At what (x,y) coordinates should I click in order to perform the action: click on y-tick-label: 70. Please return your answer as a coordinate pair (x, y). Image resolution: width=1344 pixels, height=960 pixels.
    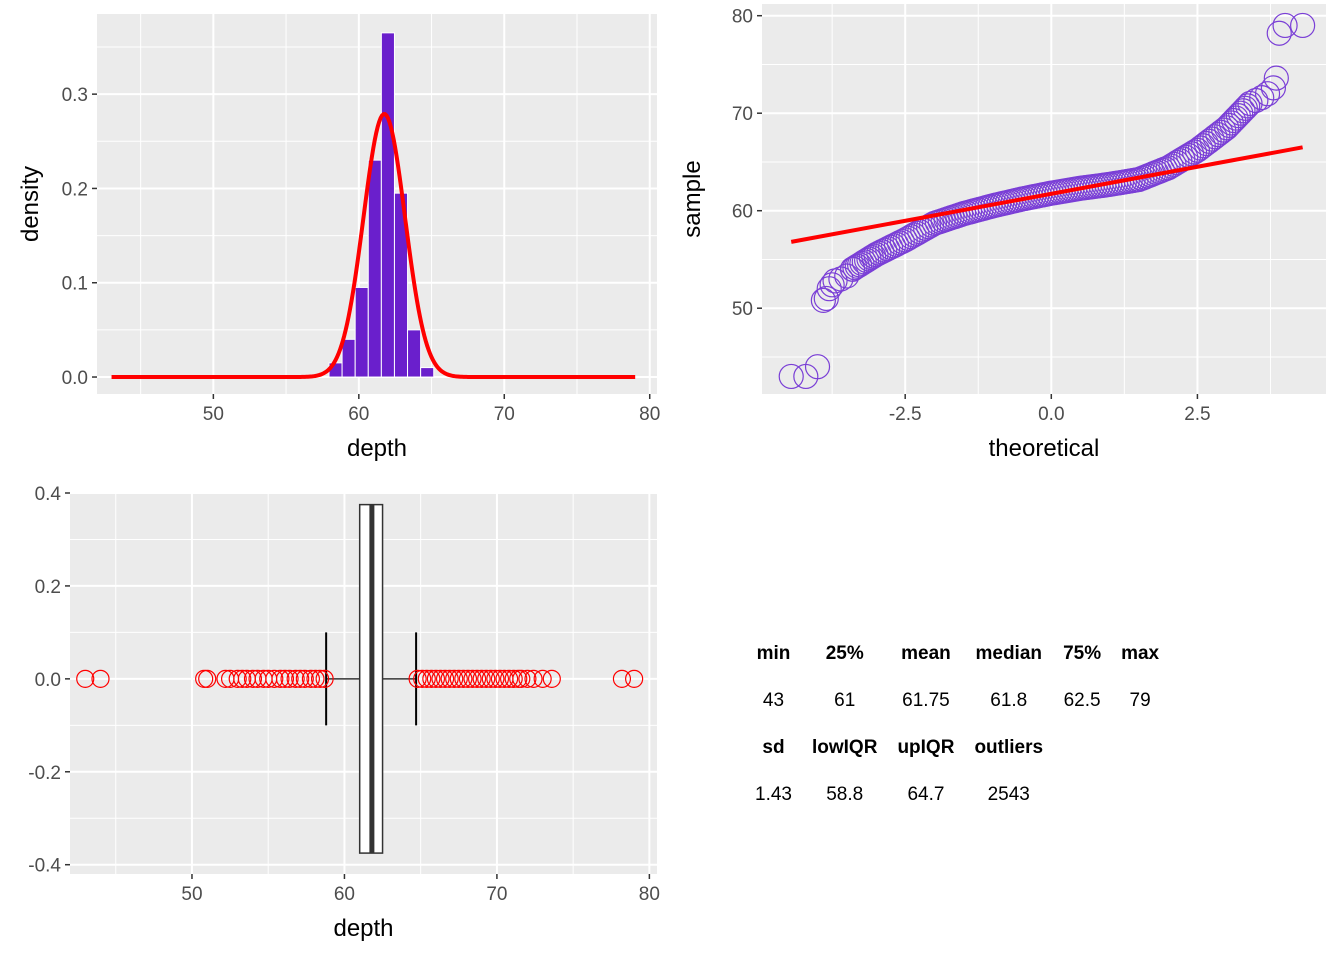
    Looking at the image, I should click on (742, 114).